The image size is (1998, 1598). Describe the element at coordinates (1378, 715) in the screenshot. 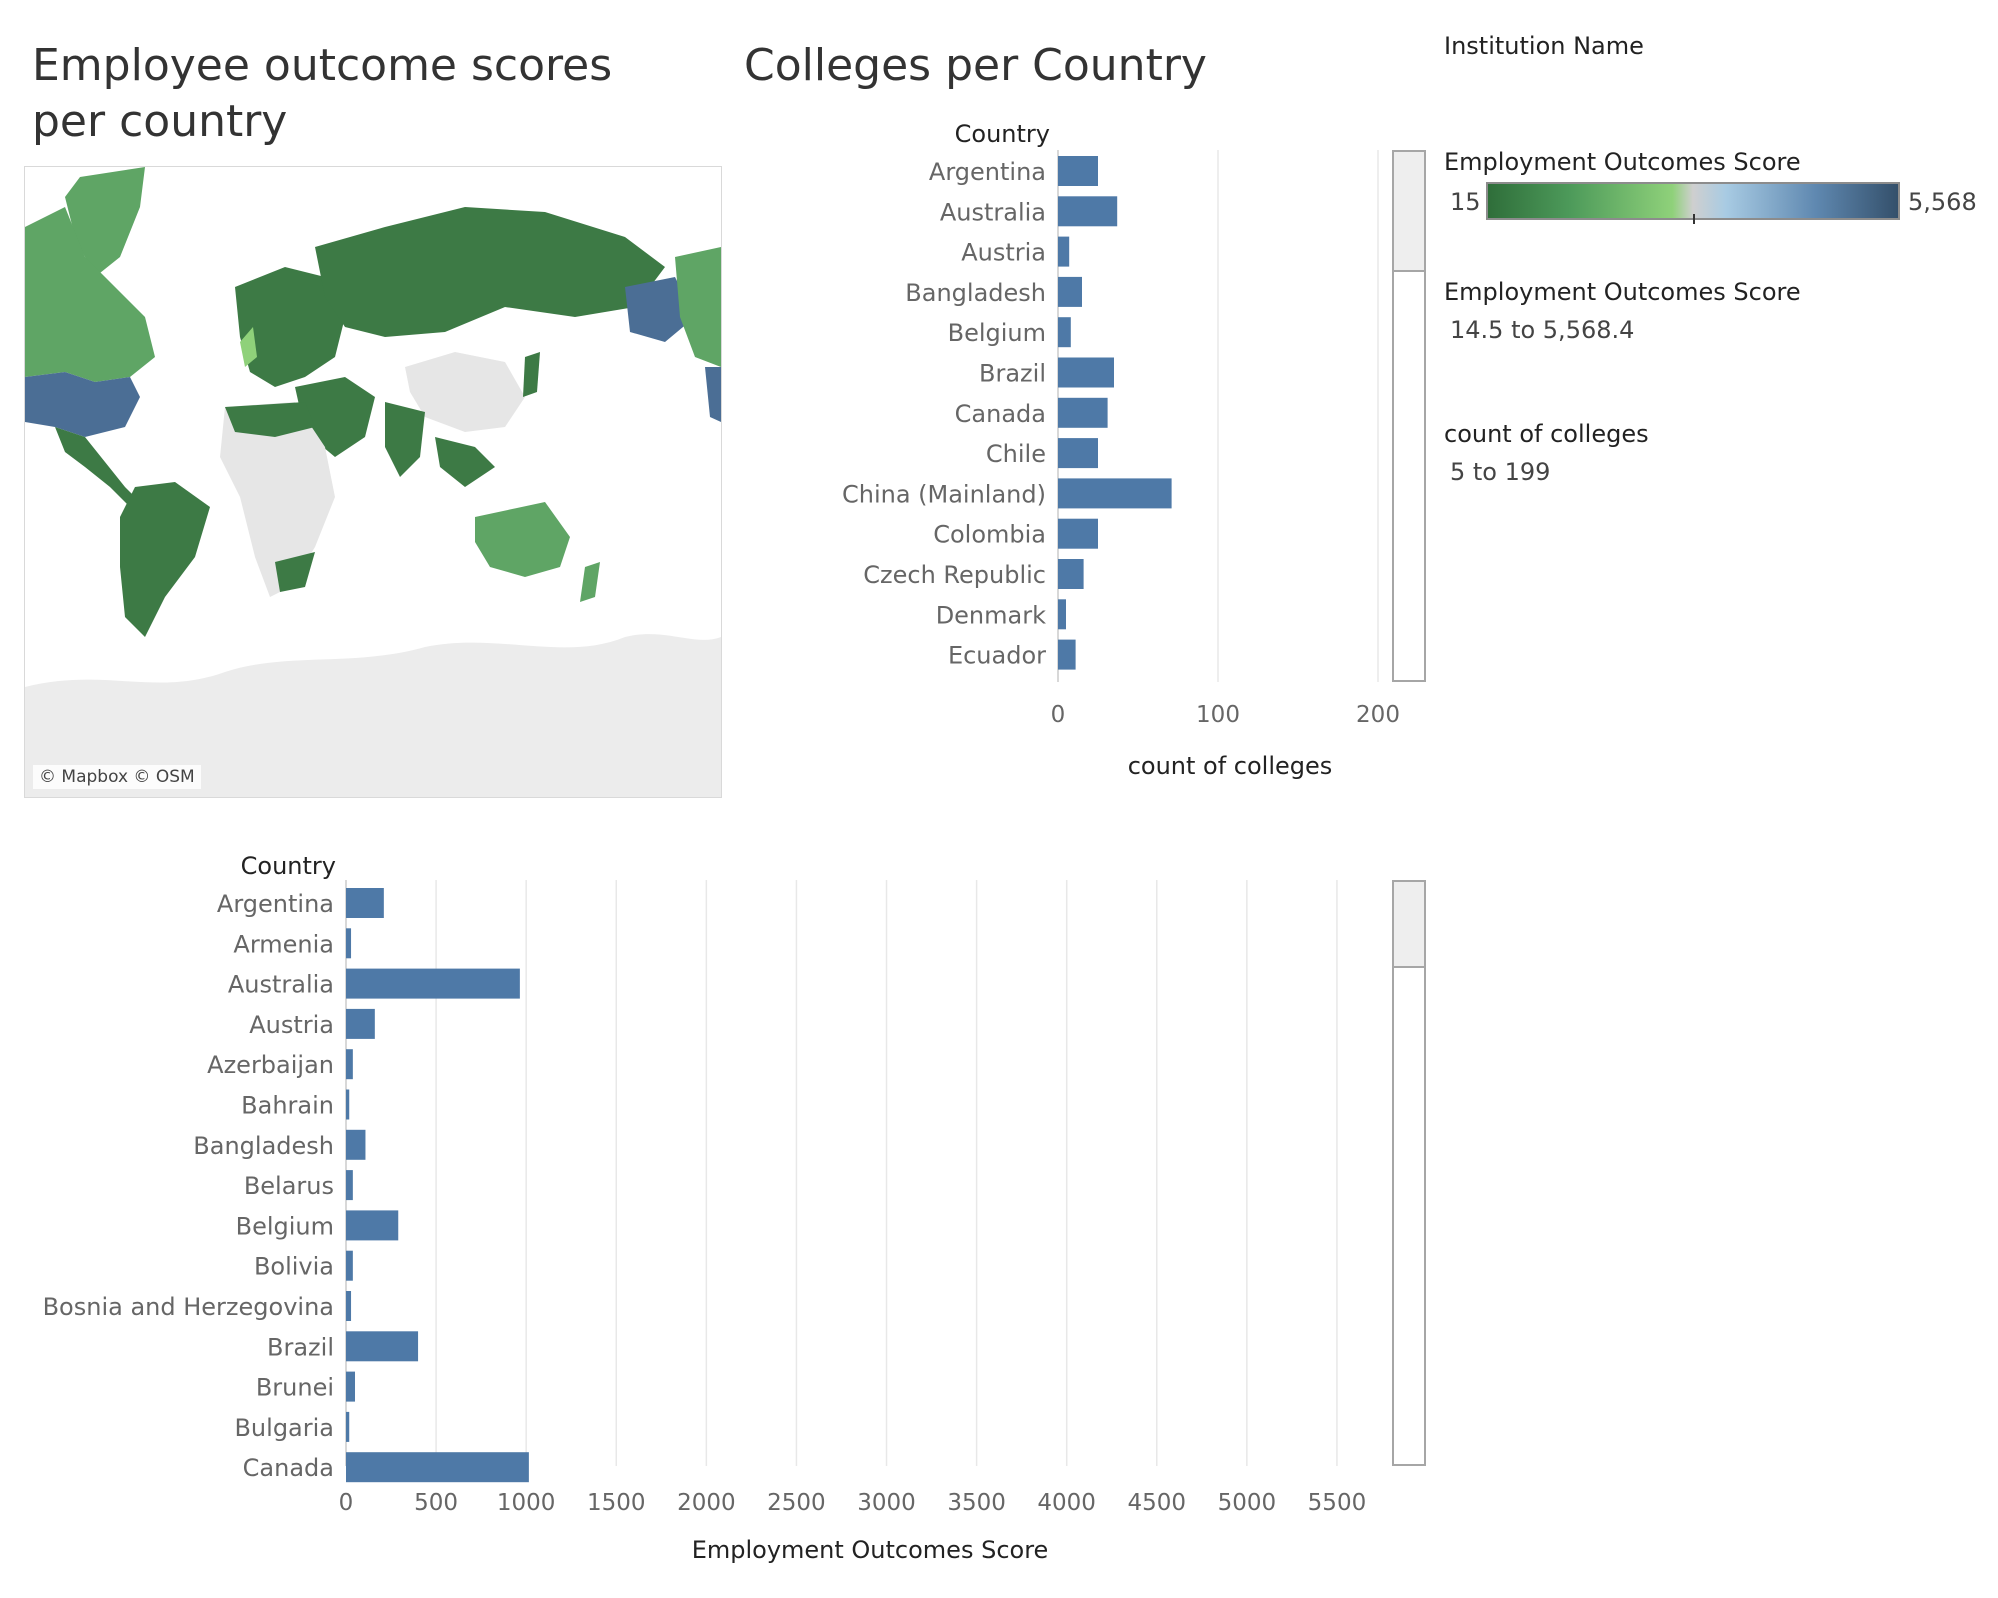

I see `x-tick-label: 200` at that location.